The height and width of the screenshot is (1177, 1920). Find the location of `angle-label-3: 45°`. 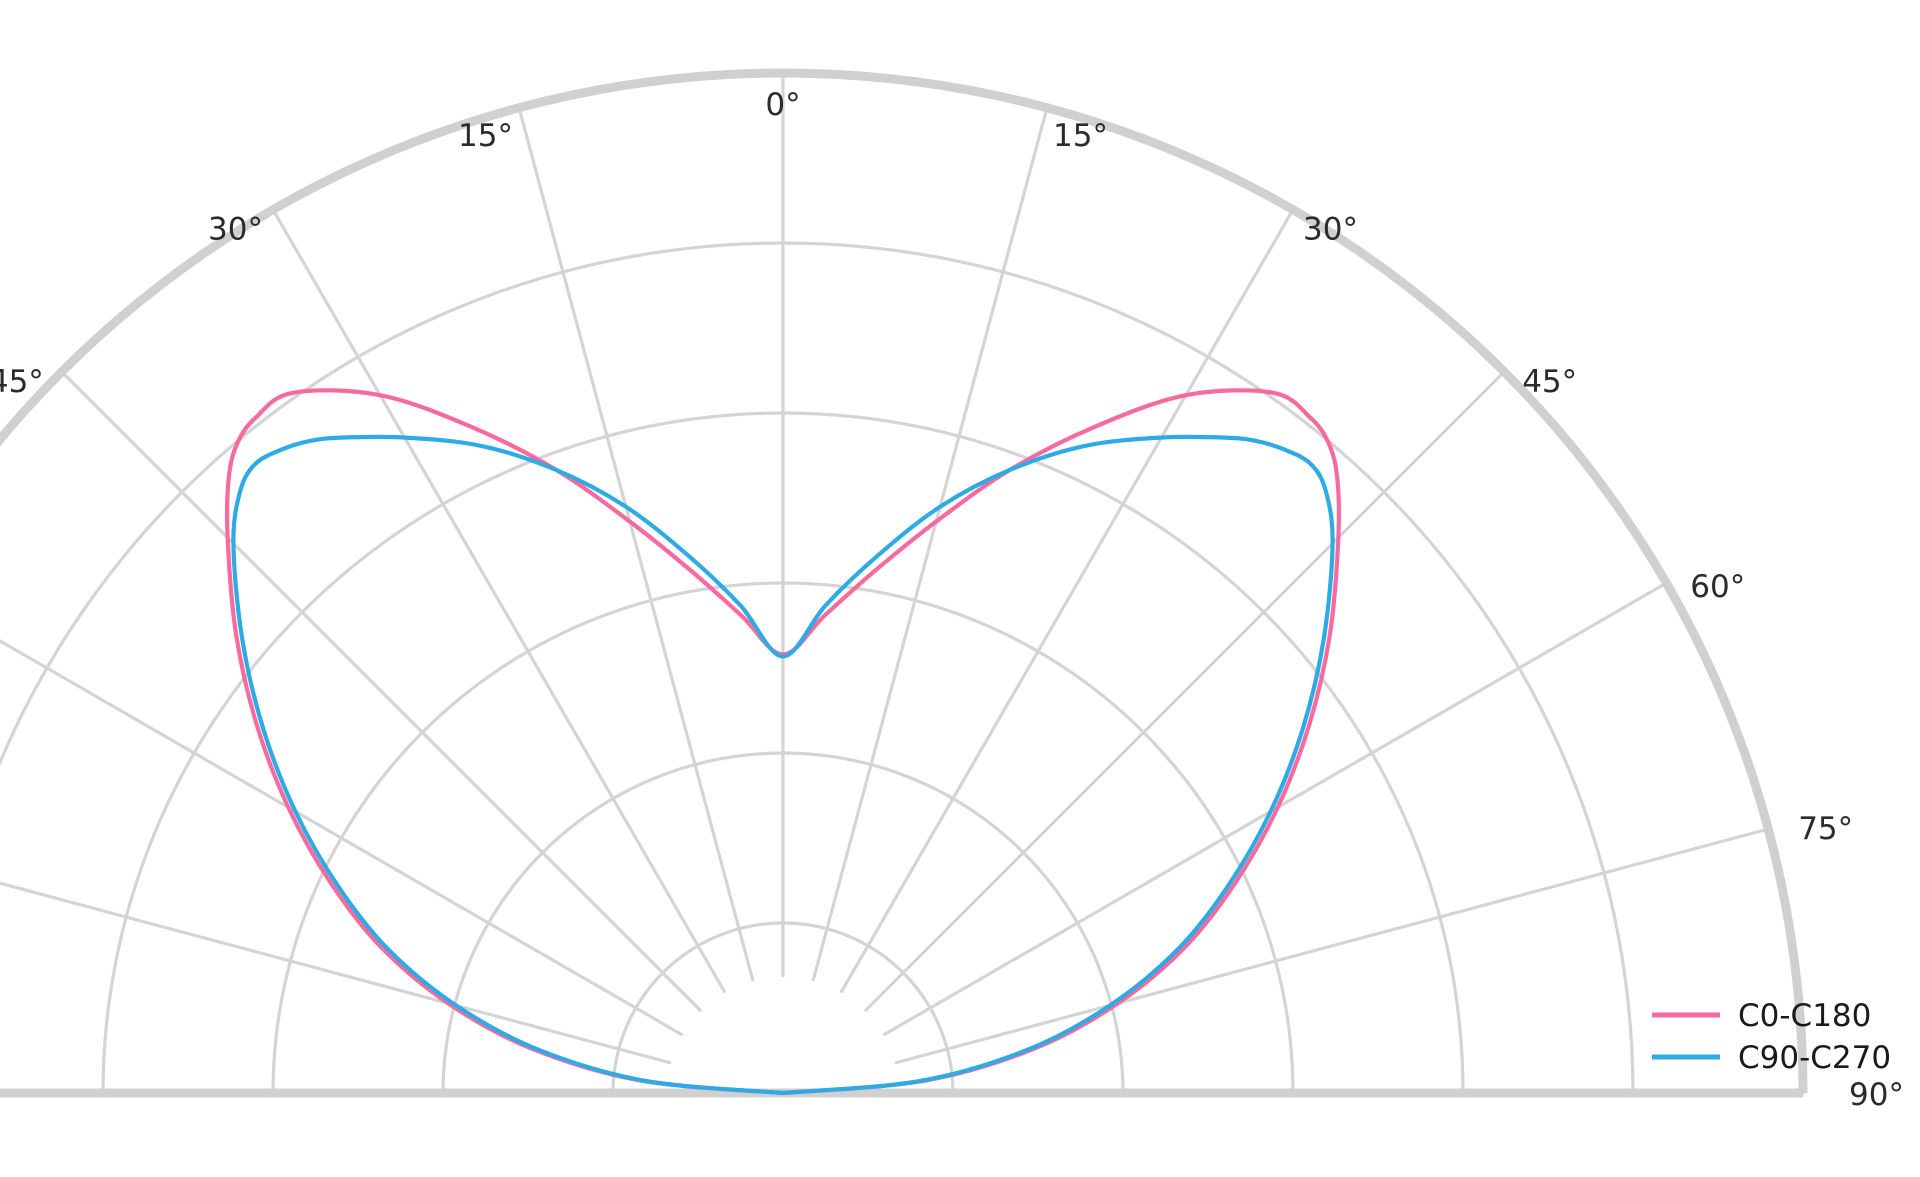

angle-label-3: 45° is located at coordinates (22, 382).